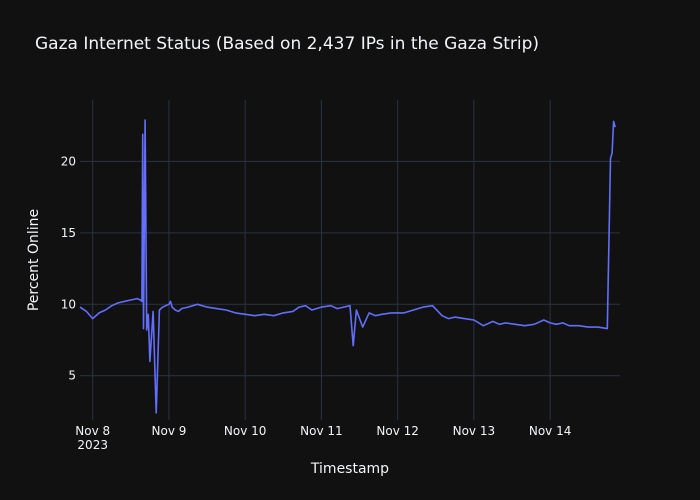 The image size is (700, 500). Describe the element at coordinates (169, 431) in the screenshot. I see `x-tick-label: Nov 9` at that location.